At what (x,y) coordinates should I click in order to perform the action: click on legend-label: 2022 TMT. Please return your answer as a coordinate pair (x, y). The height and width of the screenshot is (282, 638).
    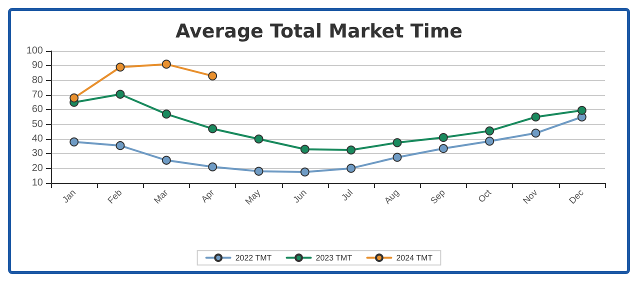
    Looking at the image, I should click on (253, 257).